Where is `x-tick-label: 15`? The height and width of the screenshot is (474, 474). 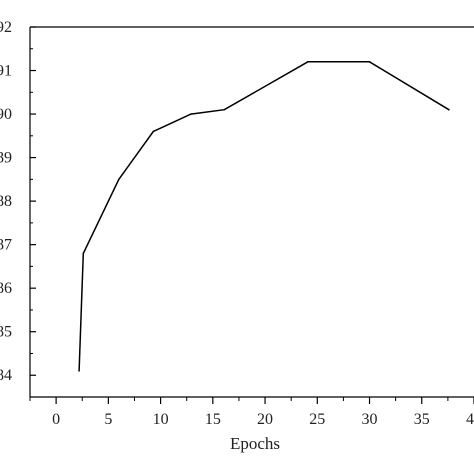
x-tick-label: 15 is located at coordinates (213, 419).